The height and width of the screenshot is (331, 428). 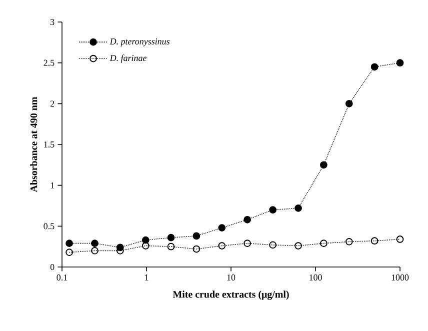 I want to click on y-tick-label: 2, so click(x=52, y=103).